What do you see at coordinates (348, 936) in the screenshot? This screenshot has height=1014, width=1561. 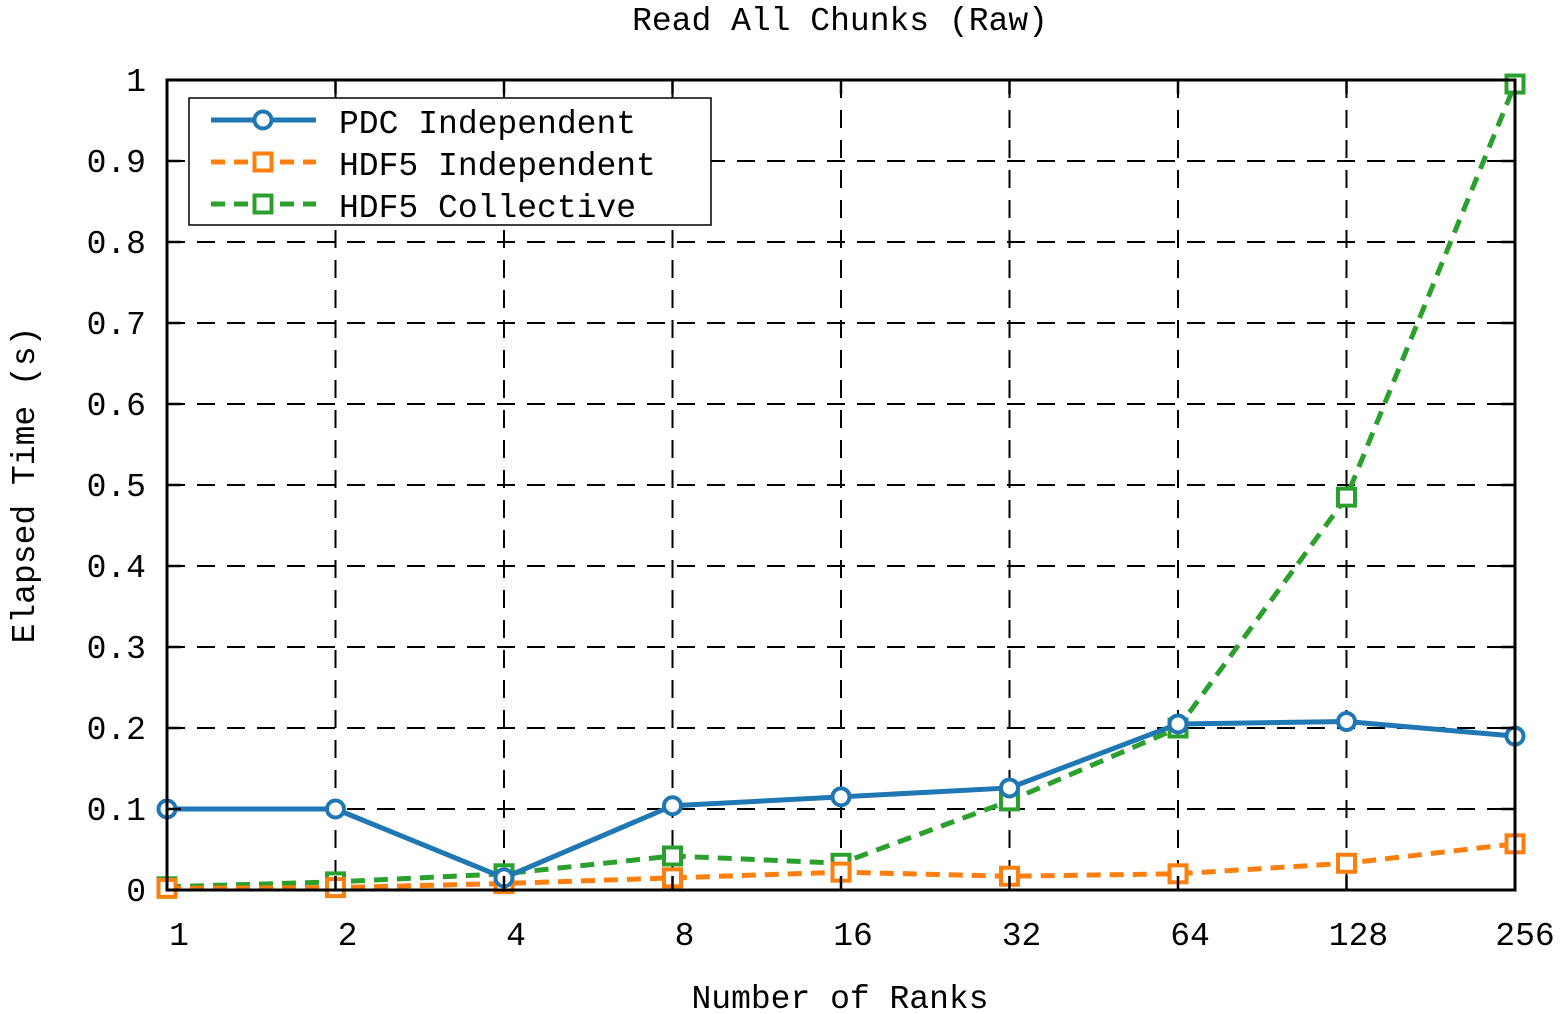 I see `x-tick-label: 2` at bounding box center [348, 936].